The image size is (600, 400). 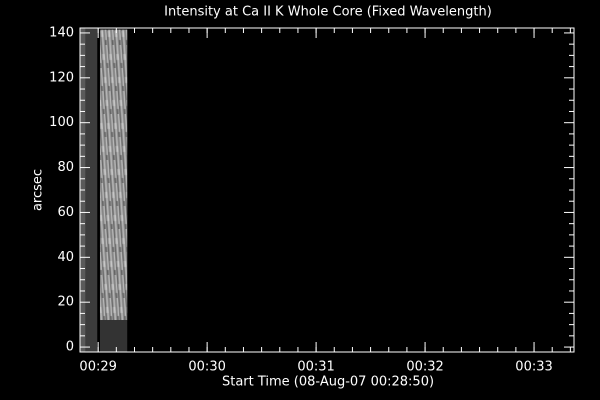 I want to click on y-tick-label: 100, so click(x=61, y=122).